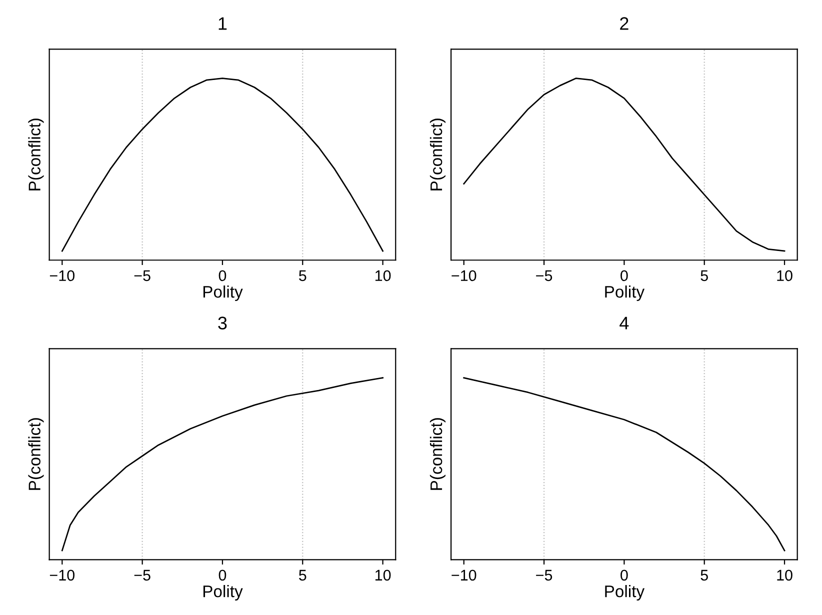 This screenshot has width=822, height=615. What do you see at coordinates (624, 323) in the screenshot?
I see `chart-title: 4` at bounding box center [624, 323].